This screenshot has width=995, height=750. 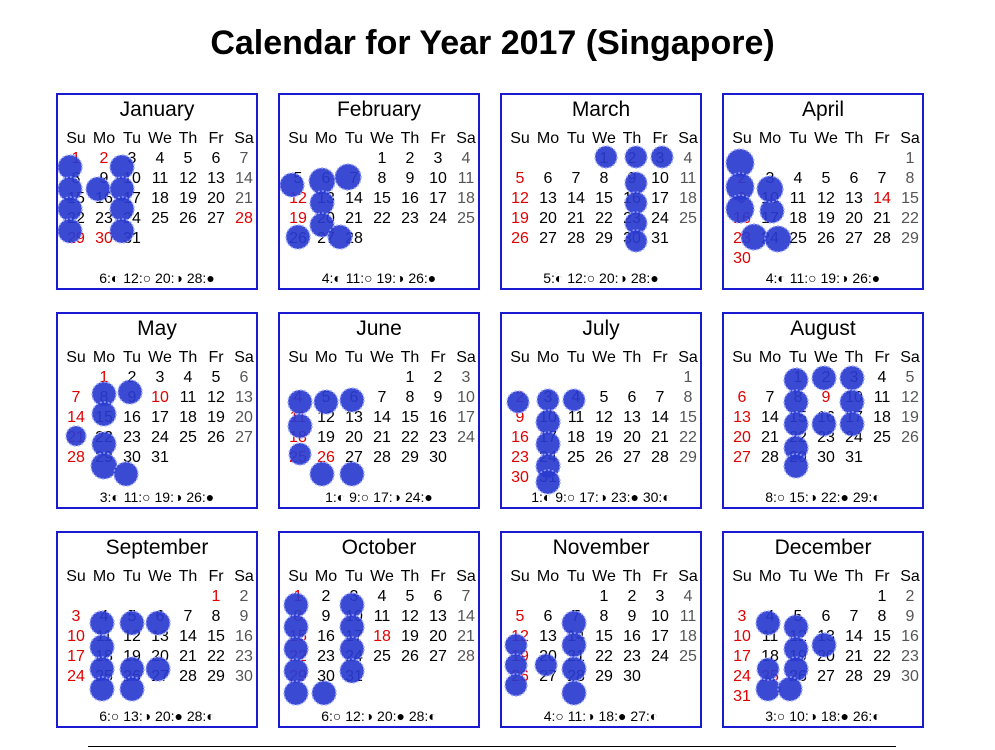 I want to click on day-cell: 25, so click(x=688, y=656).